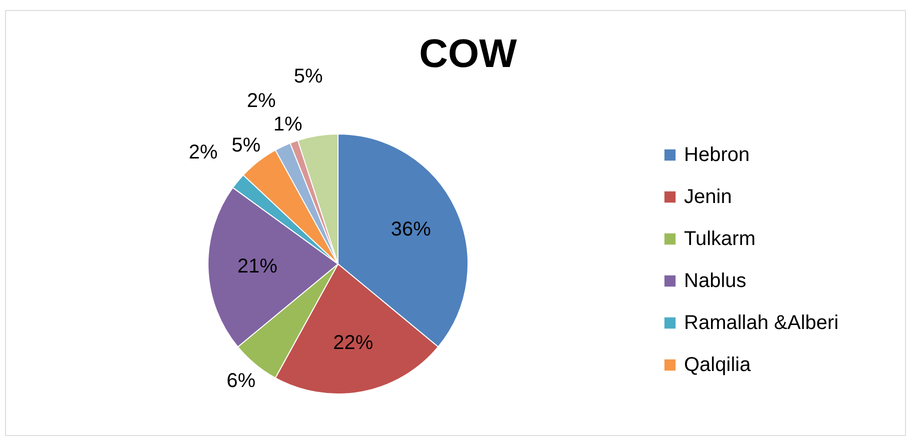 The image size is (917, 445). Describe the element at coordinates (241, 381) in the screenshot. I see `data-label: 6%` at that location.